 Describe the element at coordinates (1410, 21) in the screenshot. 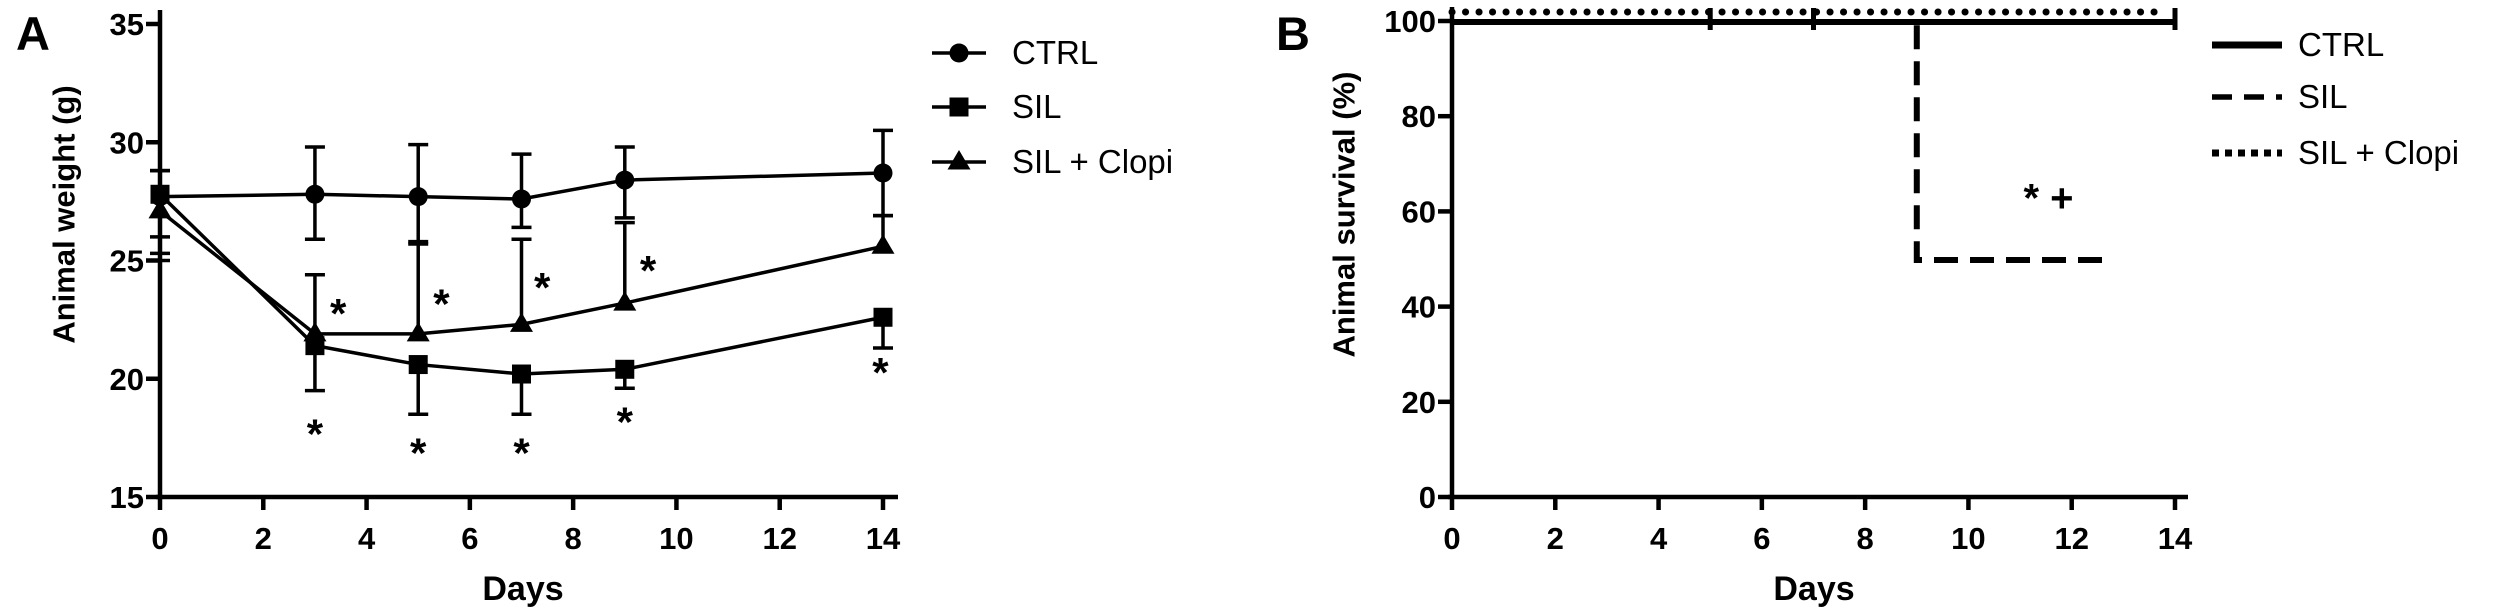

I see `panel-b-y-tick-label: 100` at that location.